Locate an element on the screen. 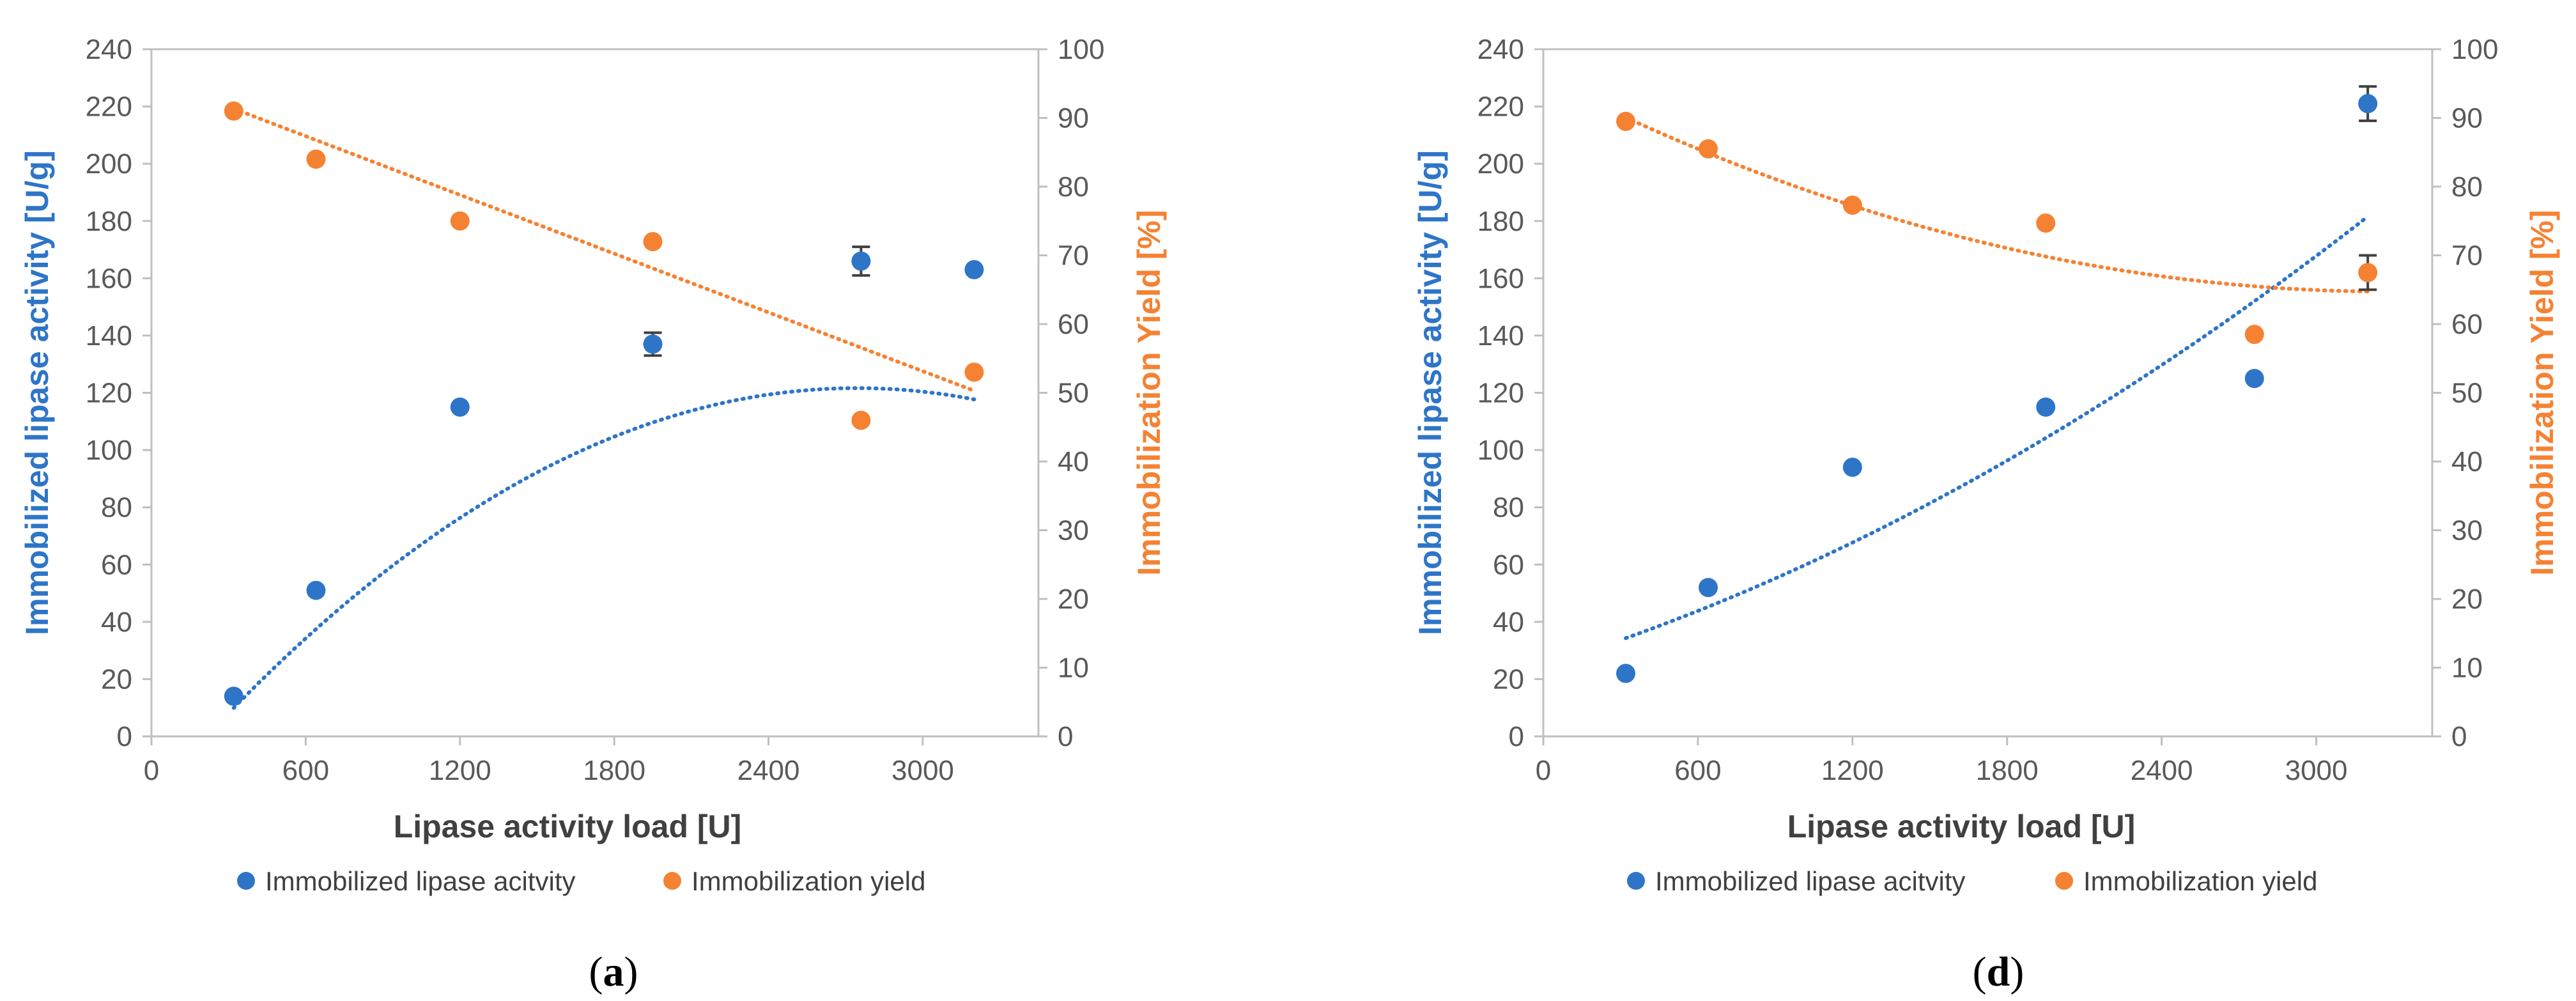 The height and width of the screenshot is (1001, 2576). panel-label: (d) is located at coordinates (1999, 972).